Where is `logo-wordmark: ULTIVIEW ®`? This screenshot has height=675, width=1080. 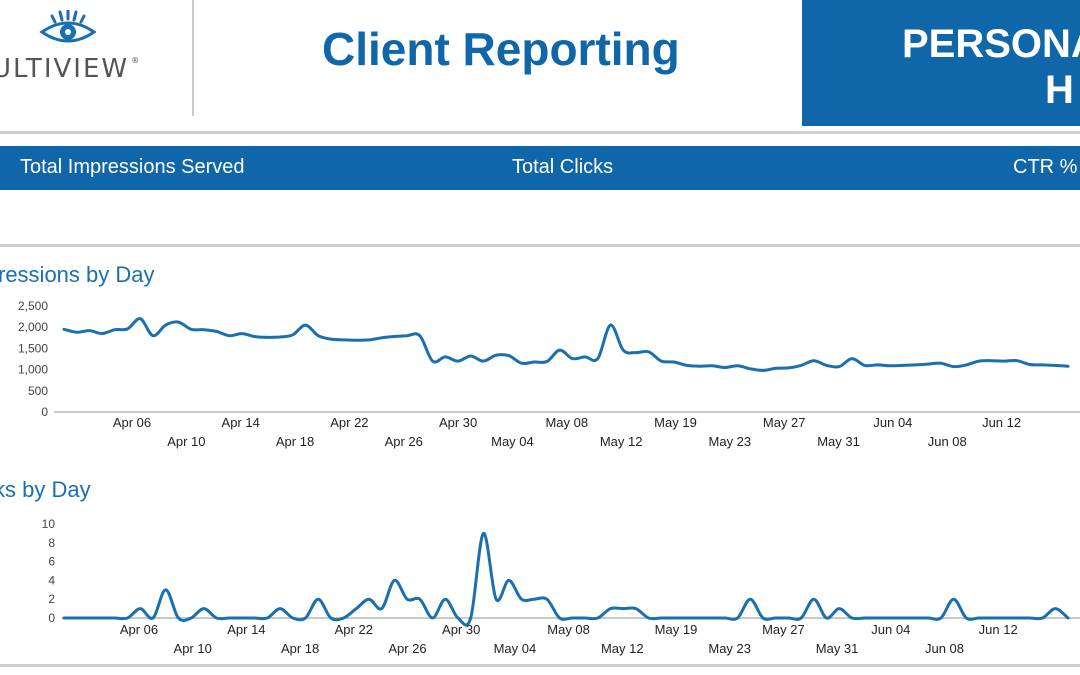 logo-wordmark: ULTIVIEW ® is located at coordinates (70, 69).